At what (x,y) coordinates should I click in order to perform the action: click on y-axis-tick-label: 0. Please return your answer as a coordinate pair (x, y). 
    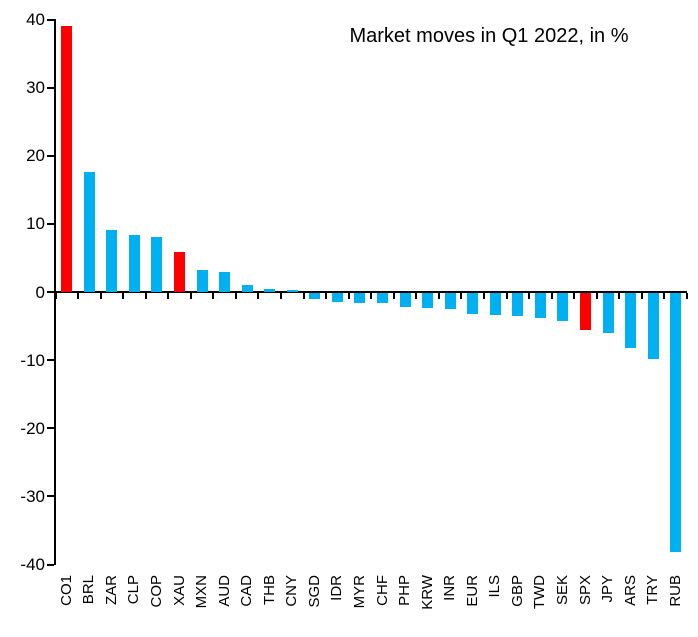
    Looking at the image, I should click on (40, 292).